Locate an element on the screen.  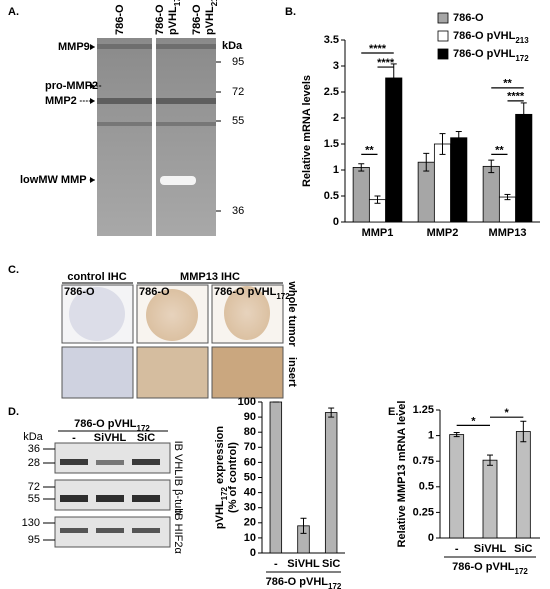
y-tick-label: 0.25 is located at coordinates (423, 512).